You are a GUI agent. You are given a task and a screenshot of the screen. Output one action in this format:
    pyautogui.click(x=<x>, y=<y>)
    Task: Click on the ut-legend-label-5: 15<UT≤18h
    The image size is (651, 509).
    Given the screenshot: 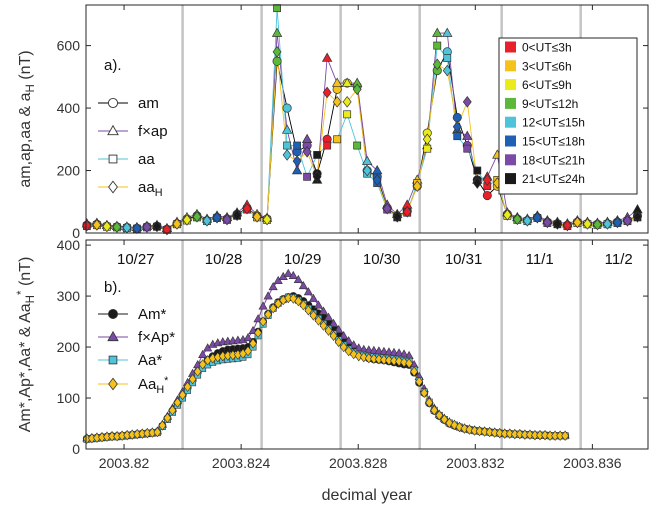 What is the action you would take?
    pyautogui.click(x=553, y=142)
    